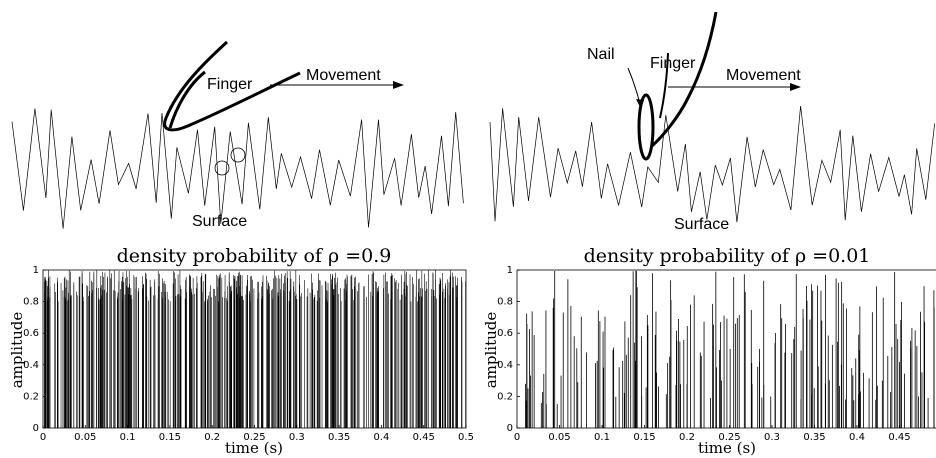 The width and height of the screenshot is (936, 458). Describe the element at coordinates (712, 434) in the screenshot. I see `x-ticks-right: 0 0.05 0.1 0.15 0.2 0.25 0.3 0.35 0.4 0.45` at that location.